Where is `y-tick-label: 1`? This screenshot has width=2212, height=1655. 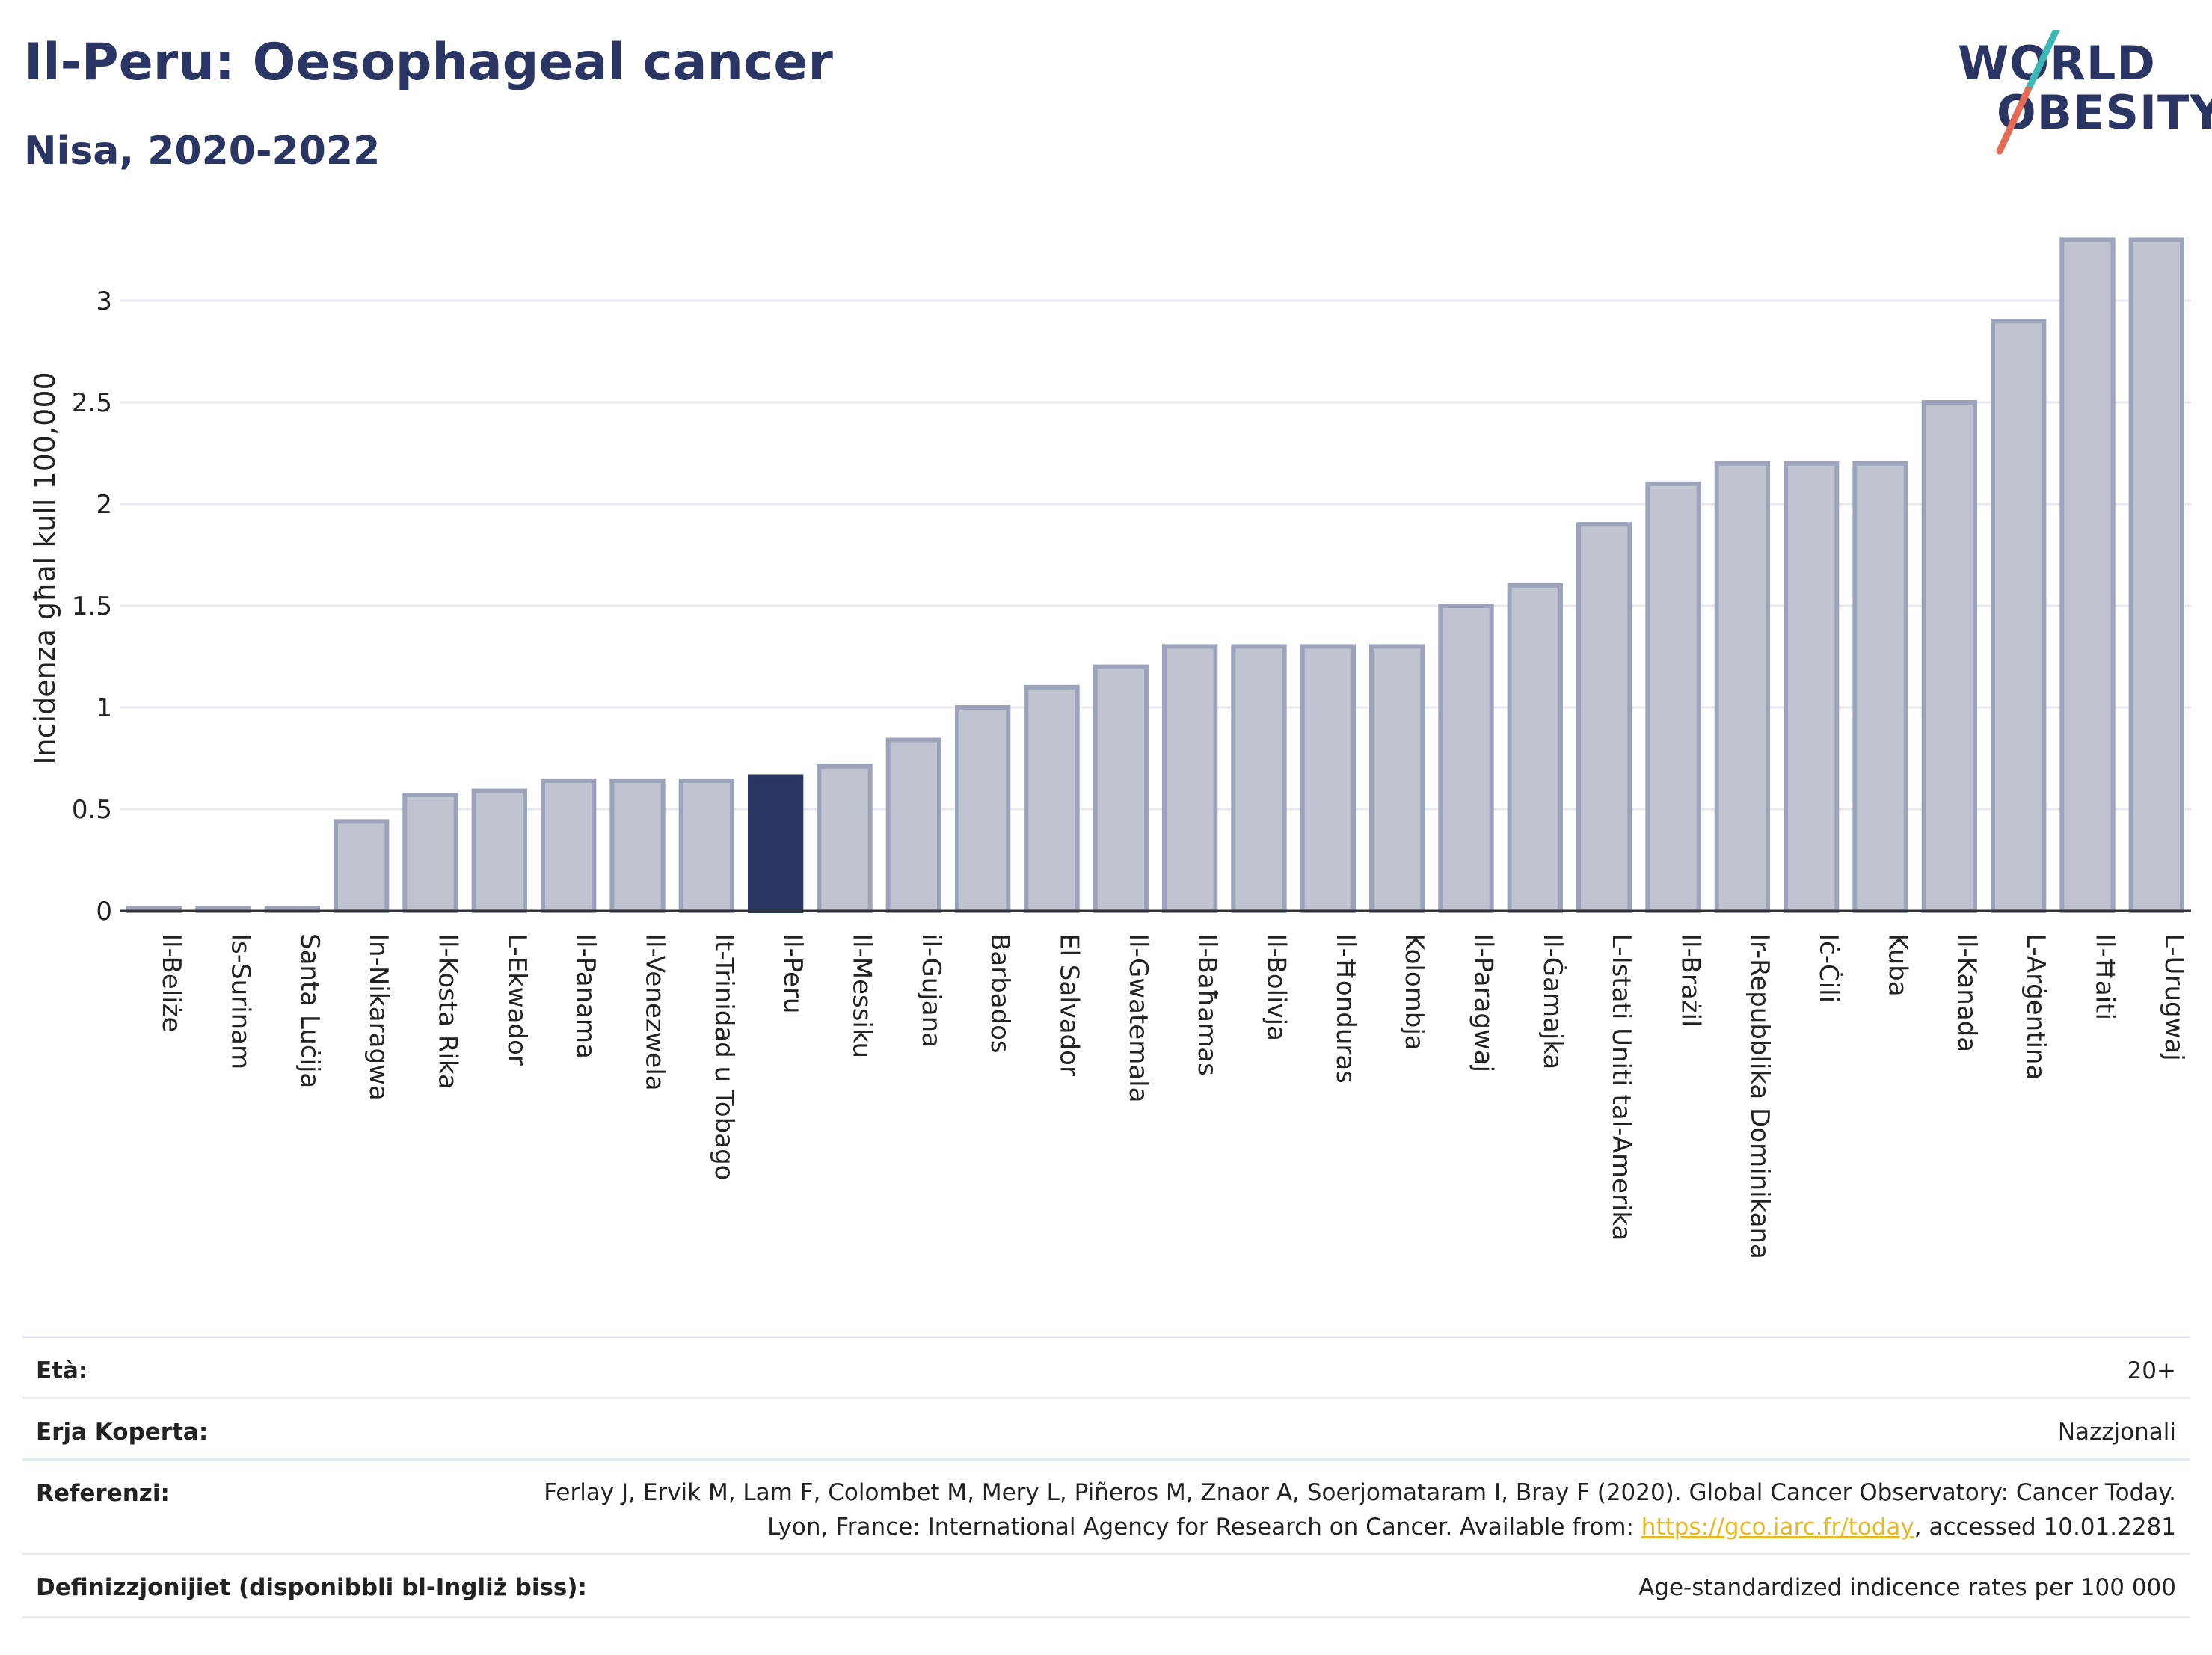 y-tick-label: 1 is located at coordinates (104, 708).